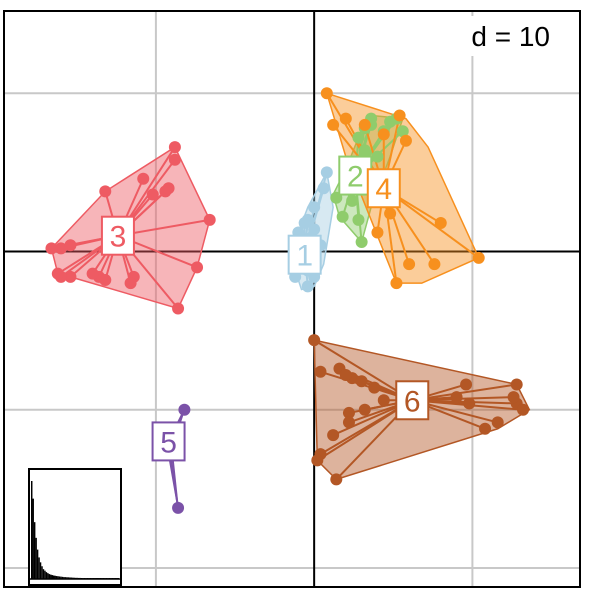 The width and height of the screenshot is (600, 600). I want to click on scale-box: d = 10, so click(503, 36).